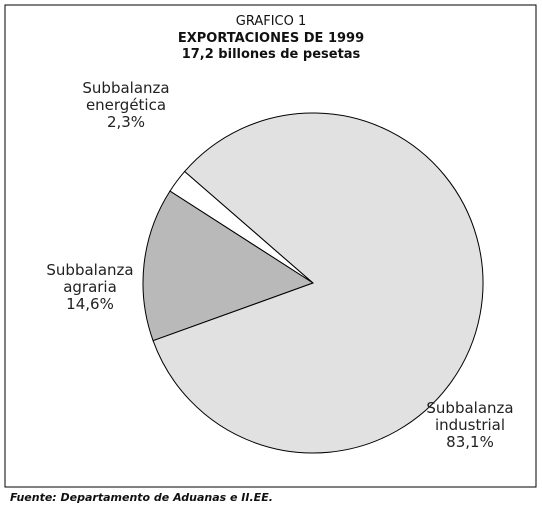 The width and height of the screenshot is (542, 510). What do you see at coordinates (271, 54) in the screenshot?
I see `chart-subtitle-2: 17,2 billones de pesetas` at bounding box center [271, 54].